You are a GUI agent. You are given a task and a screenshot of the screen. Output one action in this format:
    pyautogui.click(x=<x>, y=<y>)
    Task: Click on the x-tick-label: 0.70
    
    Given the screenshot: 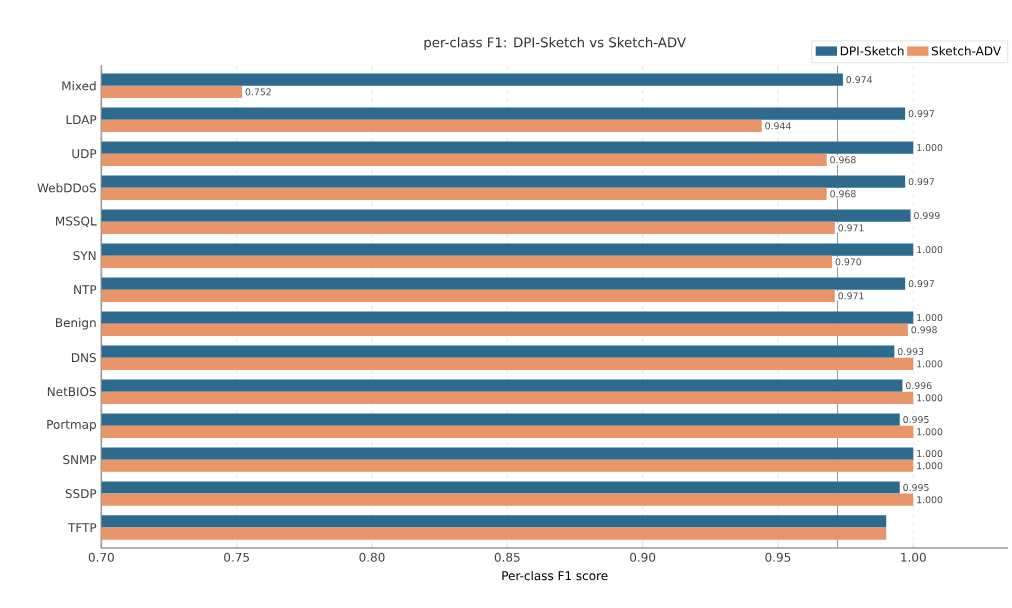 What is the action you would take?
    pyautogui.click(x=101, y=557)
    